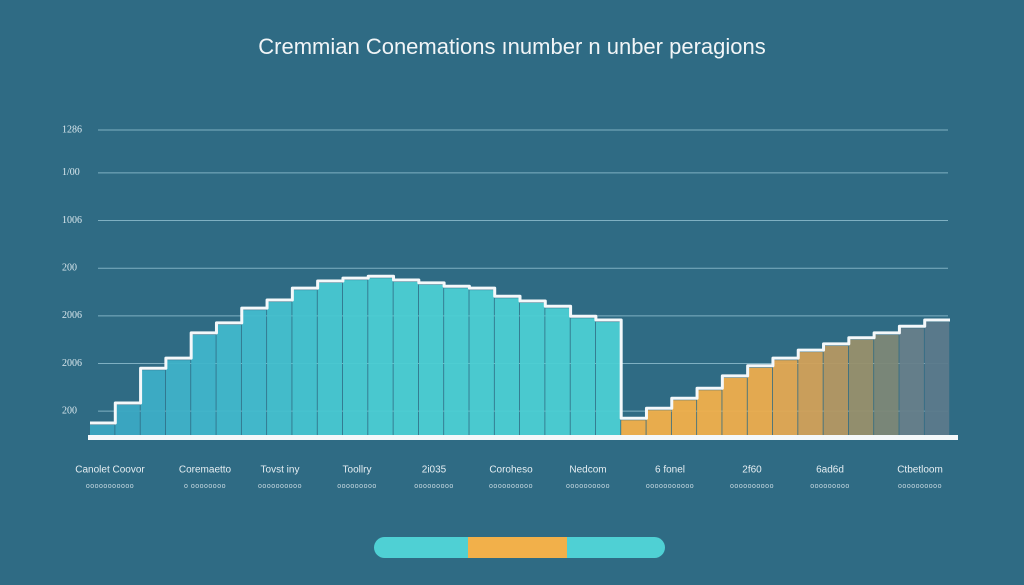  Describe the element at coordinates (280, 470) in the screenshot. I see `x-label: Tovst iny` at that location.